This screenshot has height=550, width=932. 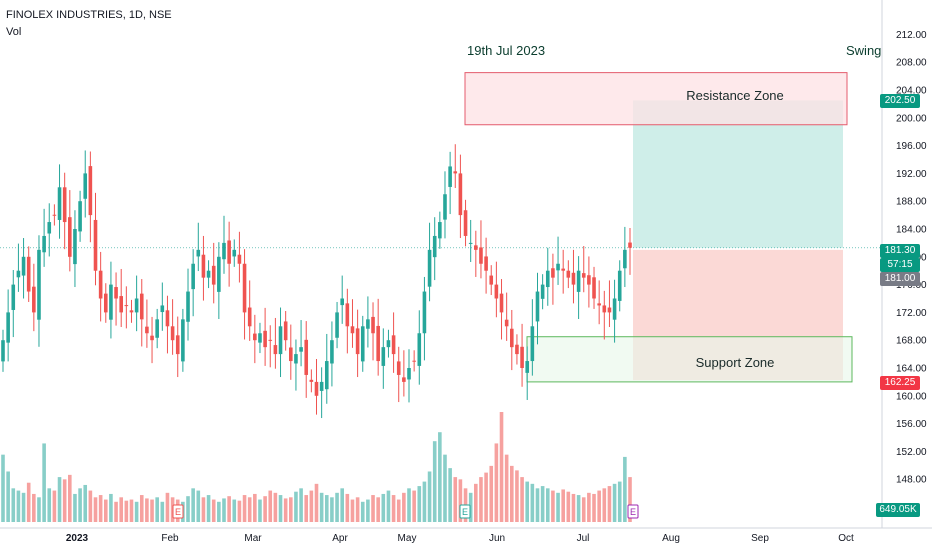 What do you see at coordinates (735, 95) in the screenshot?
I see `resistance-zone-label: Resistance Zone` at bounding box center [735, 95].